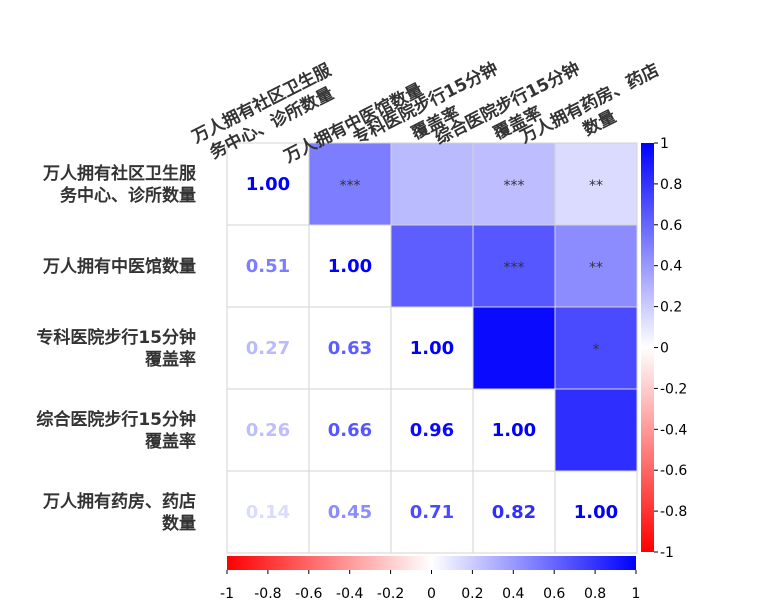  I want to click on horizontal-colorbar-tick-label: 0, so click(431, 594).